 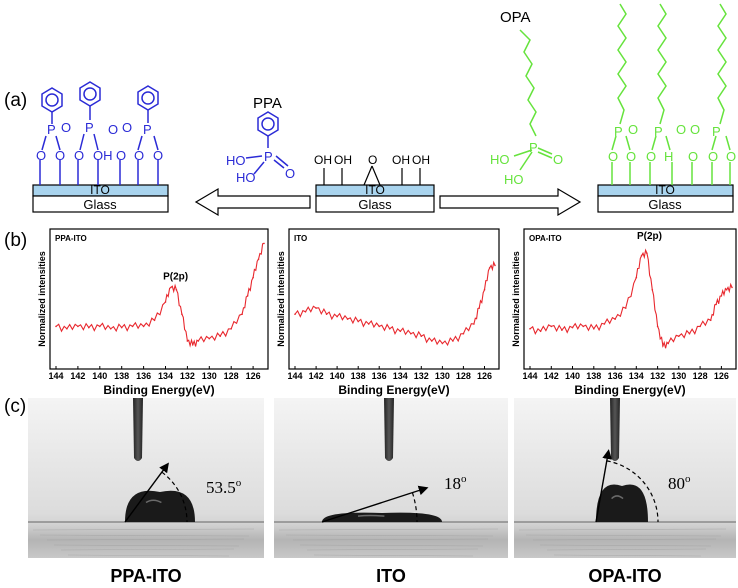 I want to click on ppa-o-2: O, so click(x=113, y=129).